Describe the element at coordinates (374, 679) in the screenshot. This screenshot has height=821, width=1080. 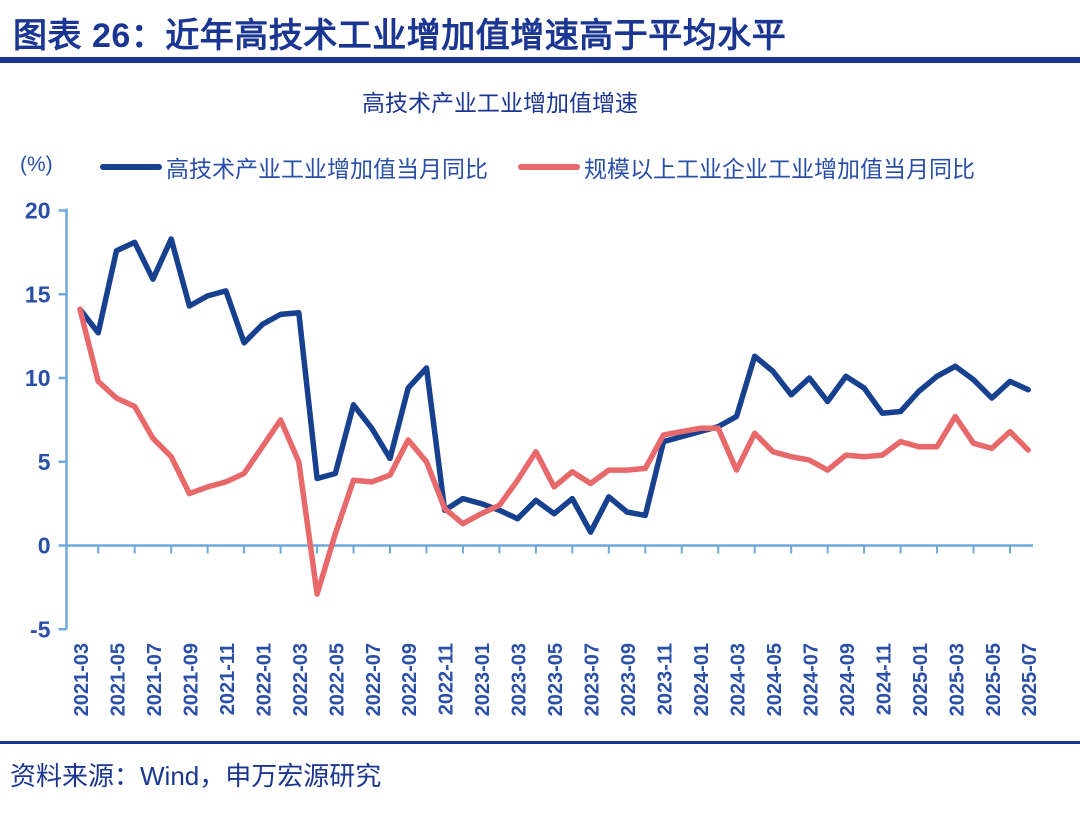
I see `x-axis-label: 2022-07` at that location.